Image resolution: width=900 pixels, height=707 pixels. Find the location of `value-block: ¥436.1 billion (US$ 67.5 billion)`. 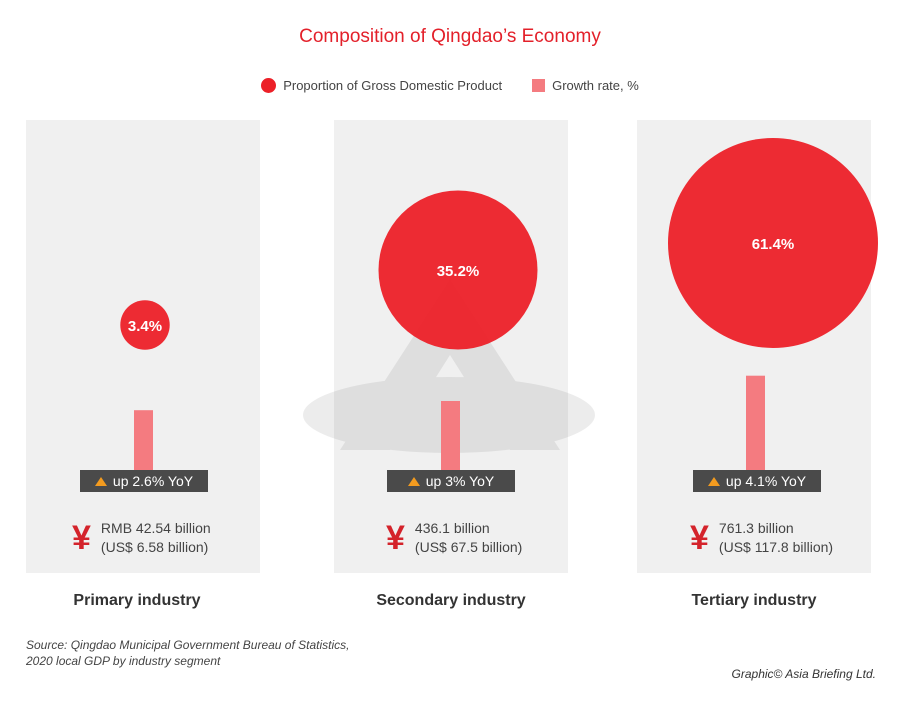

value-block: ¥436.1 billion (US$ 67.5 billion) is located at coordinates (454, 538).